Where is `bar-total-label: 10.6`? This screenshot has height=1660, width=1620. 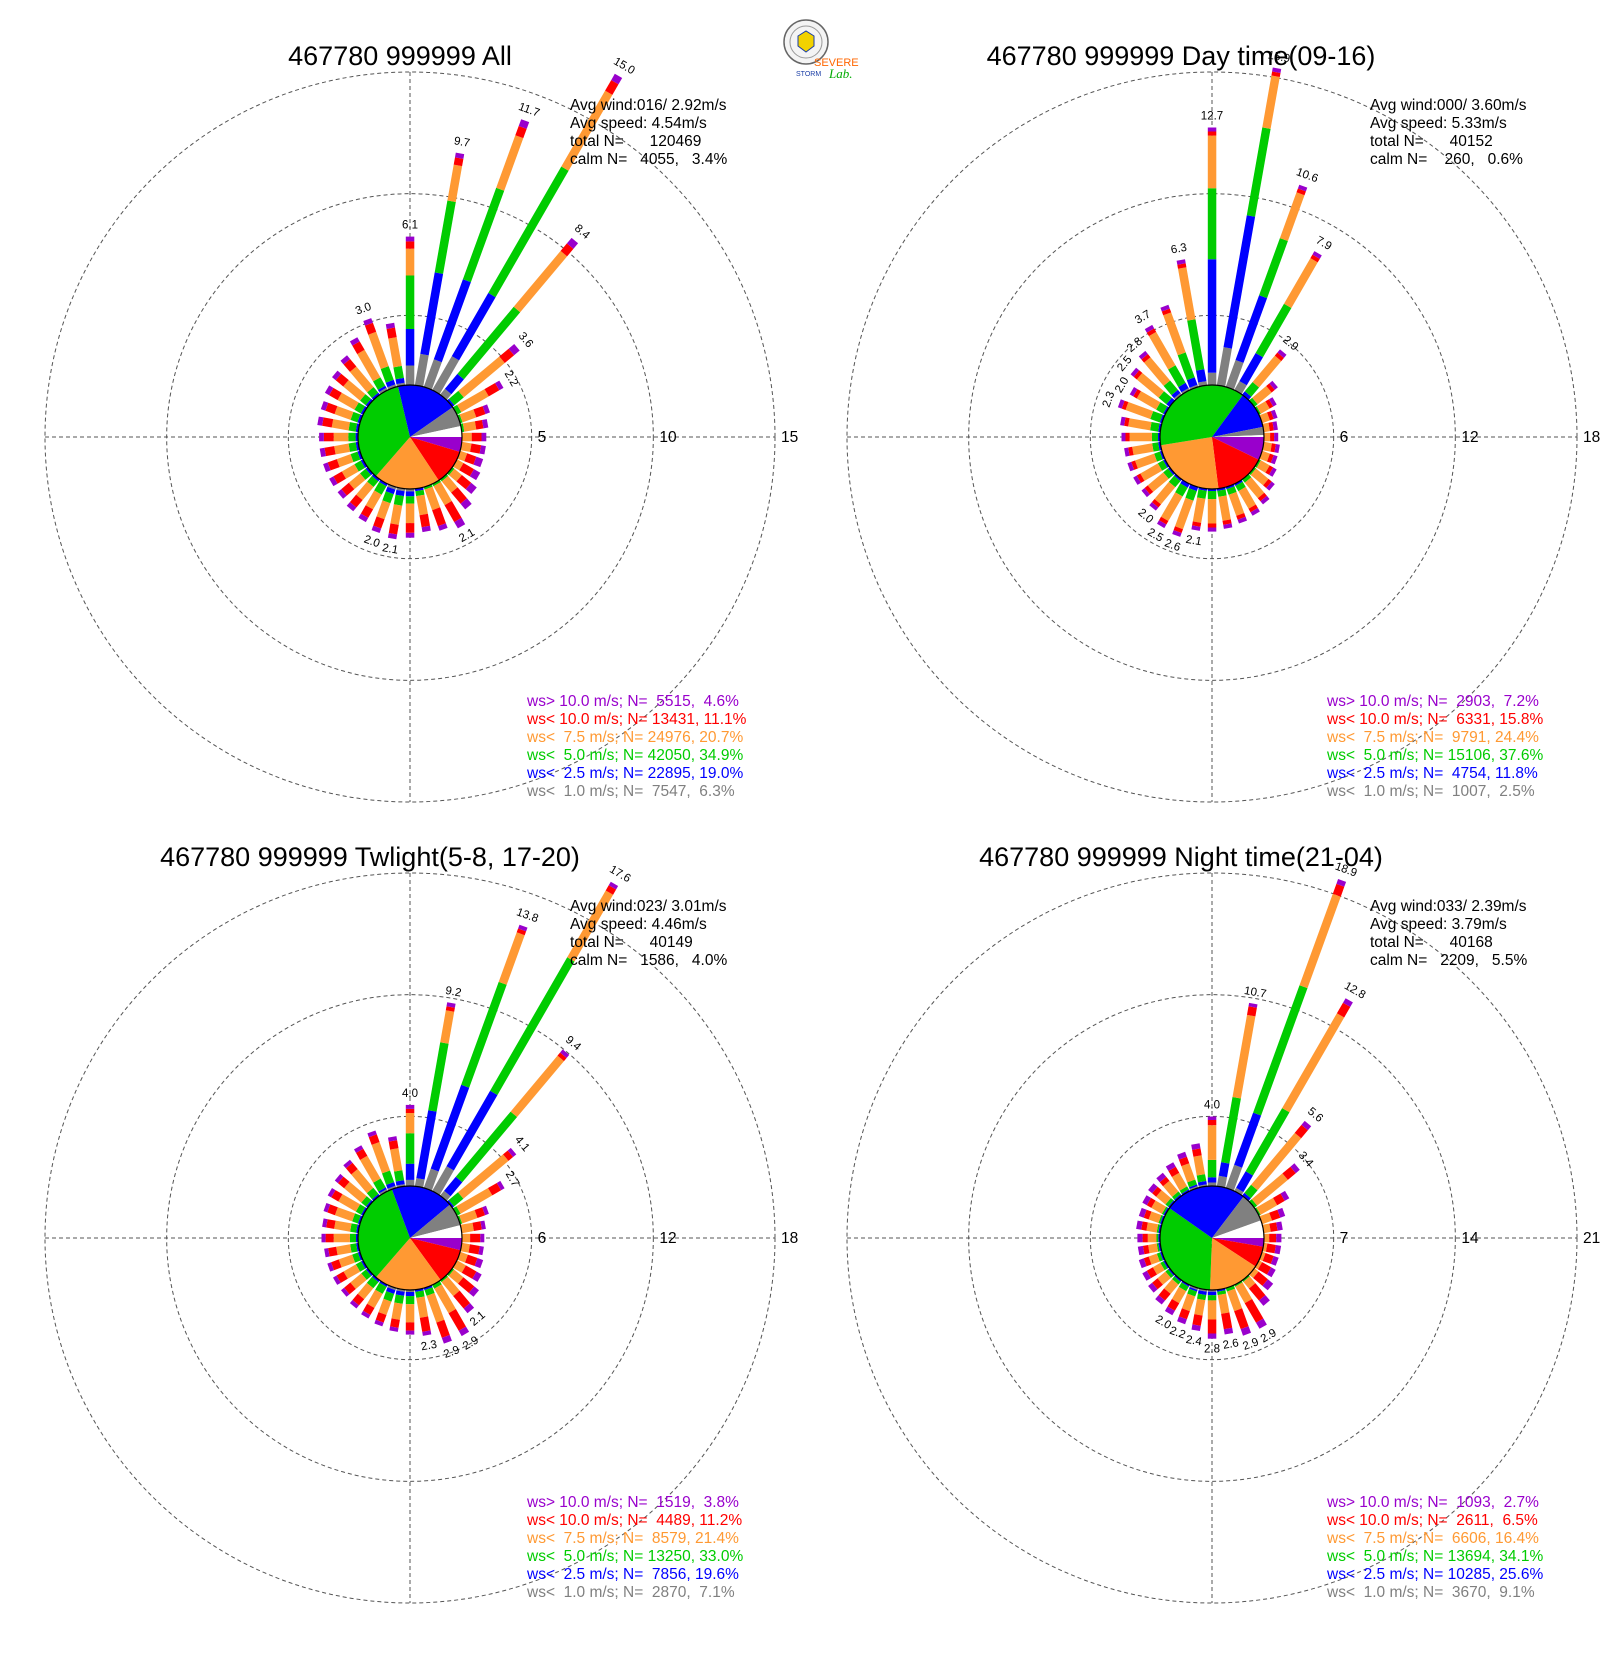
bar-total-label: 10.6 is located at coordinates (1307, 175).